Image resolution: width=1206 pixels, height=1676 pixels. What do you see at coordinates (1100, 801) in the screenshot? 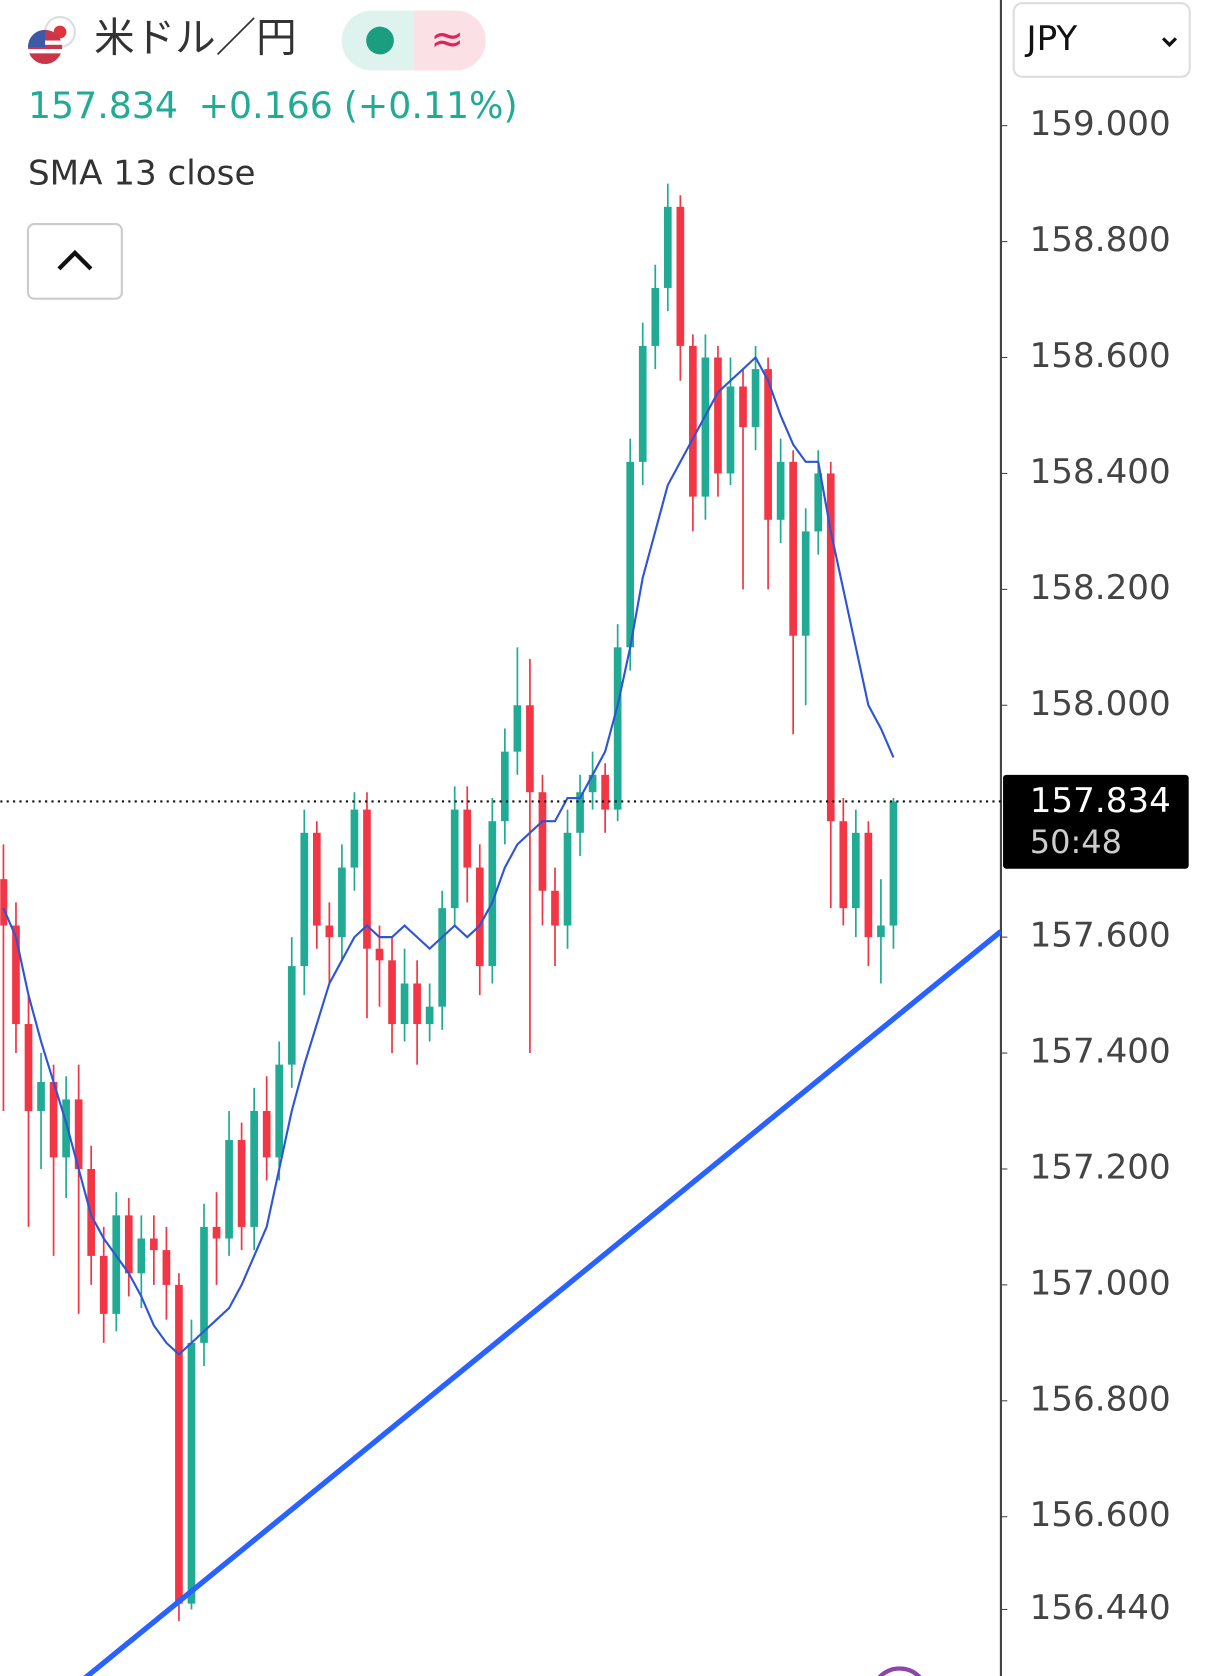
I see `current-price-label: 157.834` at bounding box center [1100, 801].